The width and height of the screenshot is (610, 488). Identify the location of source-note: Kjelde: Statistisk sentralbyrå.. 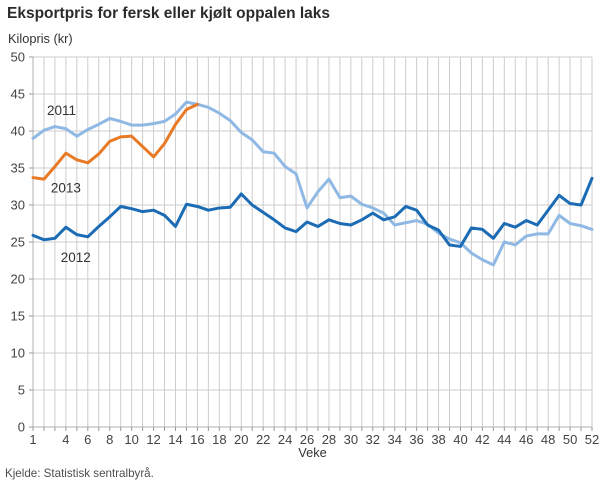
(79, 473).